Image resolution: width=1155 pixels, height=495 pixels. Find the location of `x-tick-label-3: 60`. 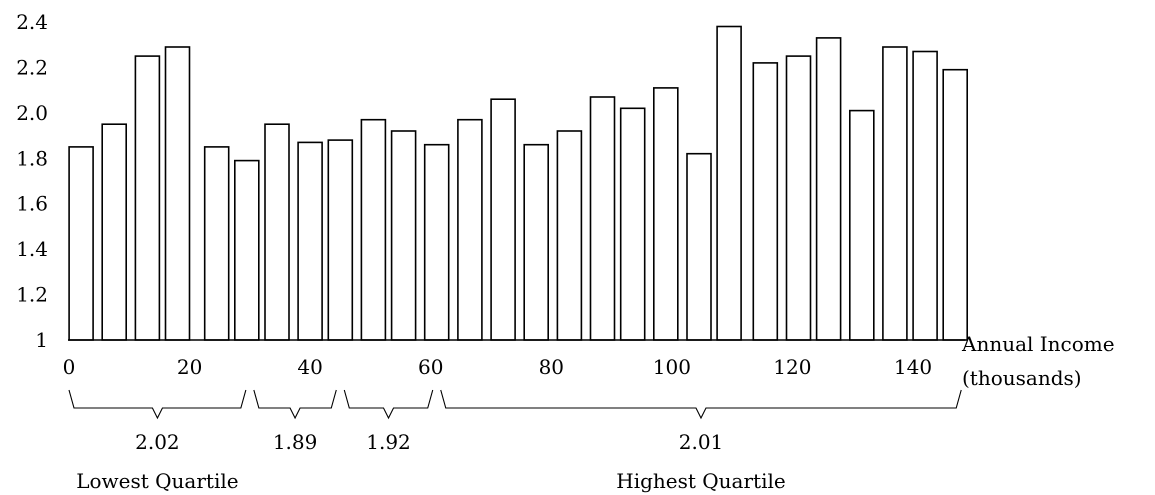

x-tick-label-3: 60 is located at coordinates (430, 367).